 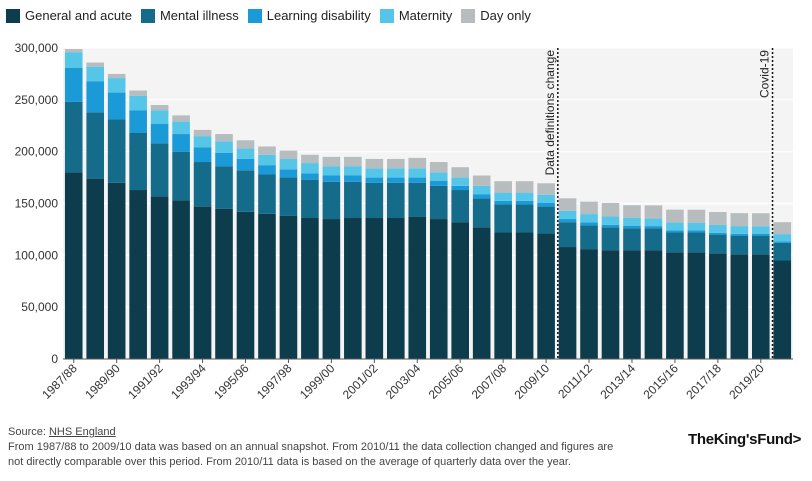 What do you see at coordinates (37, 152) in the screenshot?
I see `y-tick-label: 200,000` at bounding box center [37, 152].